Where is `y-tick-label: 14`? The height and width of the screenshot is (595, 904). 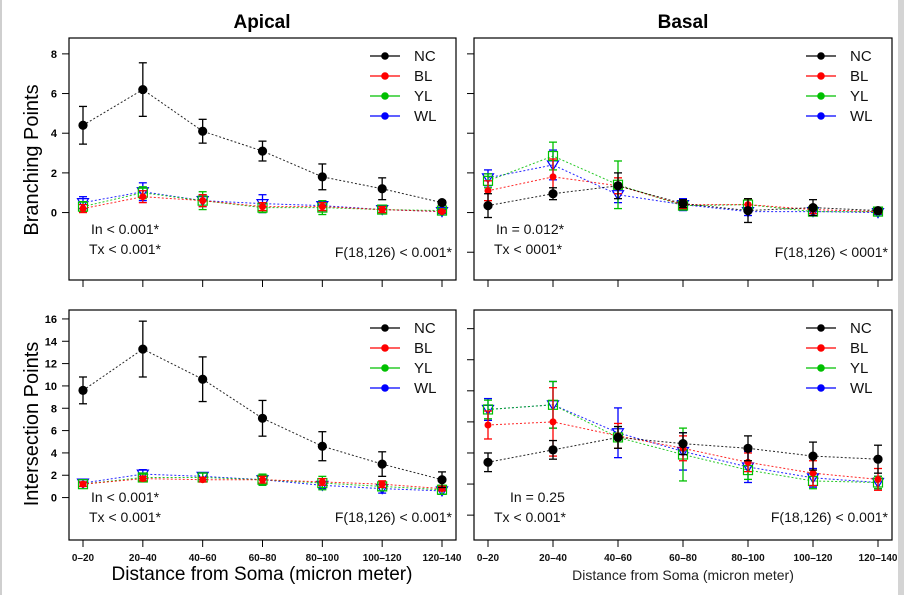 y-tick-label: 14 is located at coordinates (51, 342).